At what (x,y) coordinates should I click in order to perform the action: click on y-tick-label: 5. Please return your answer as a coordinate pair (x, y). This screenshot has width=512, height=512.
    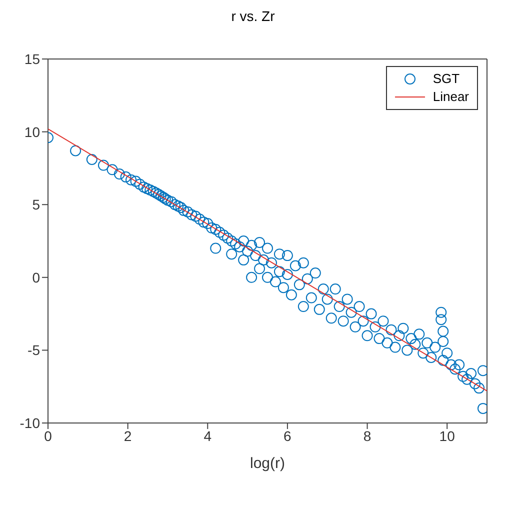
    Looking at the image, I should click on (36, 204).